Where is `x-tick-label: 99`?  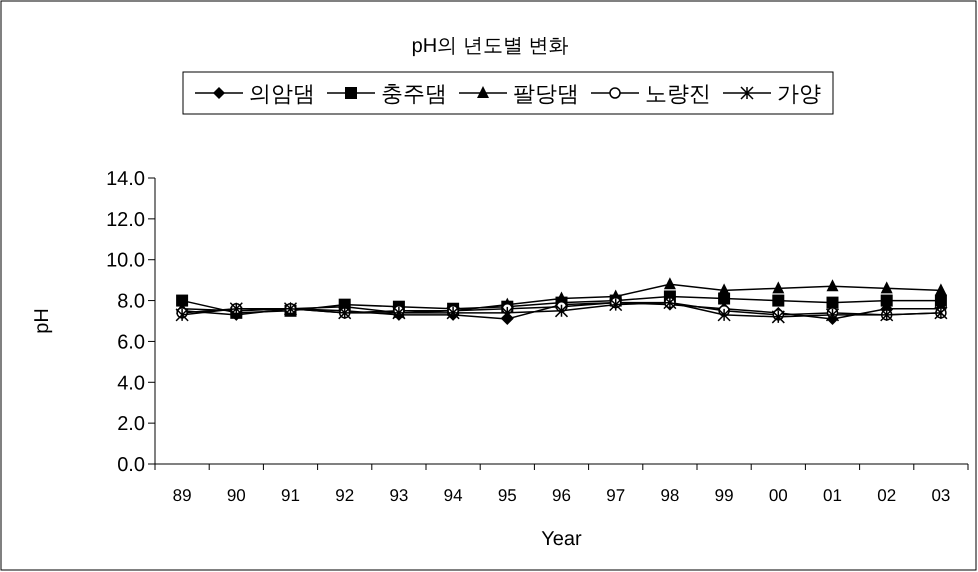
x-tick-label: 99 is located at coordinates (724, 495).